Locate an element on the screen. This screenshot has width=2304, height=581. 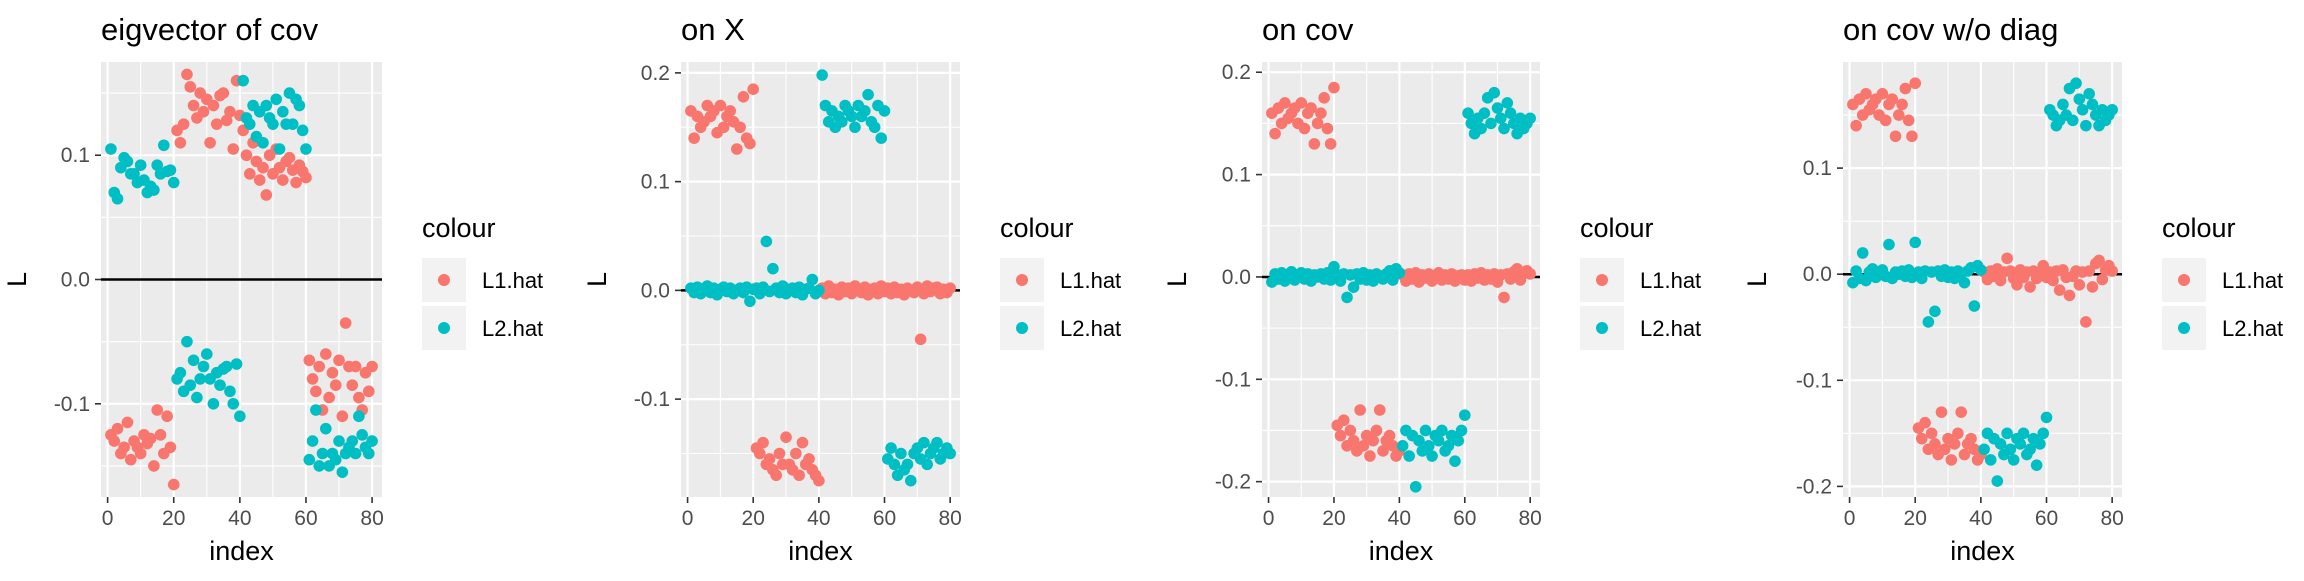
legend: colour L1.hat L2.hat is located at coordinates (1060, 281).